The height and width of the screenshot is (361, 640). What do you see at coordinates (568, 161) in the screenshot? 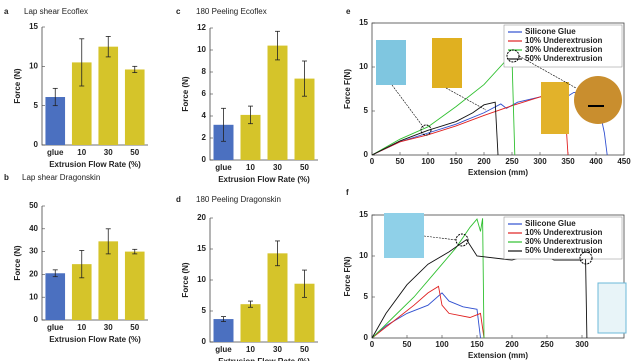
I see `x-tick-label: 350` at bounding box center [568, 161].